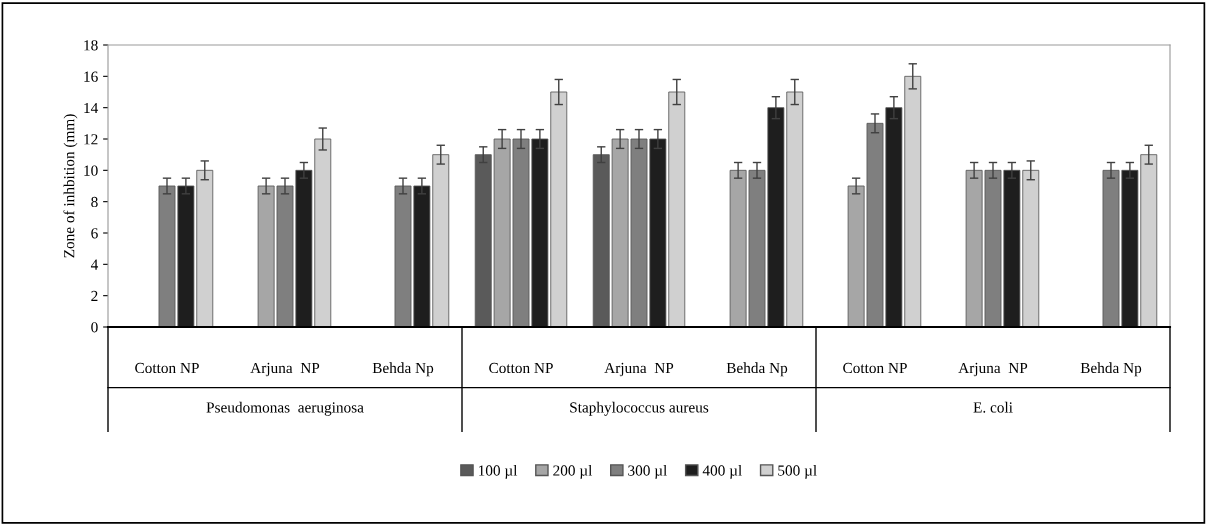 The image size is (1208, 525). What do you see at coordinates (285, 408) in the screenshot?
I see `text: Pseudomonas aeruginosa` at bounding box center [285, 408].